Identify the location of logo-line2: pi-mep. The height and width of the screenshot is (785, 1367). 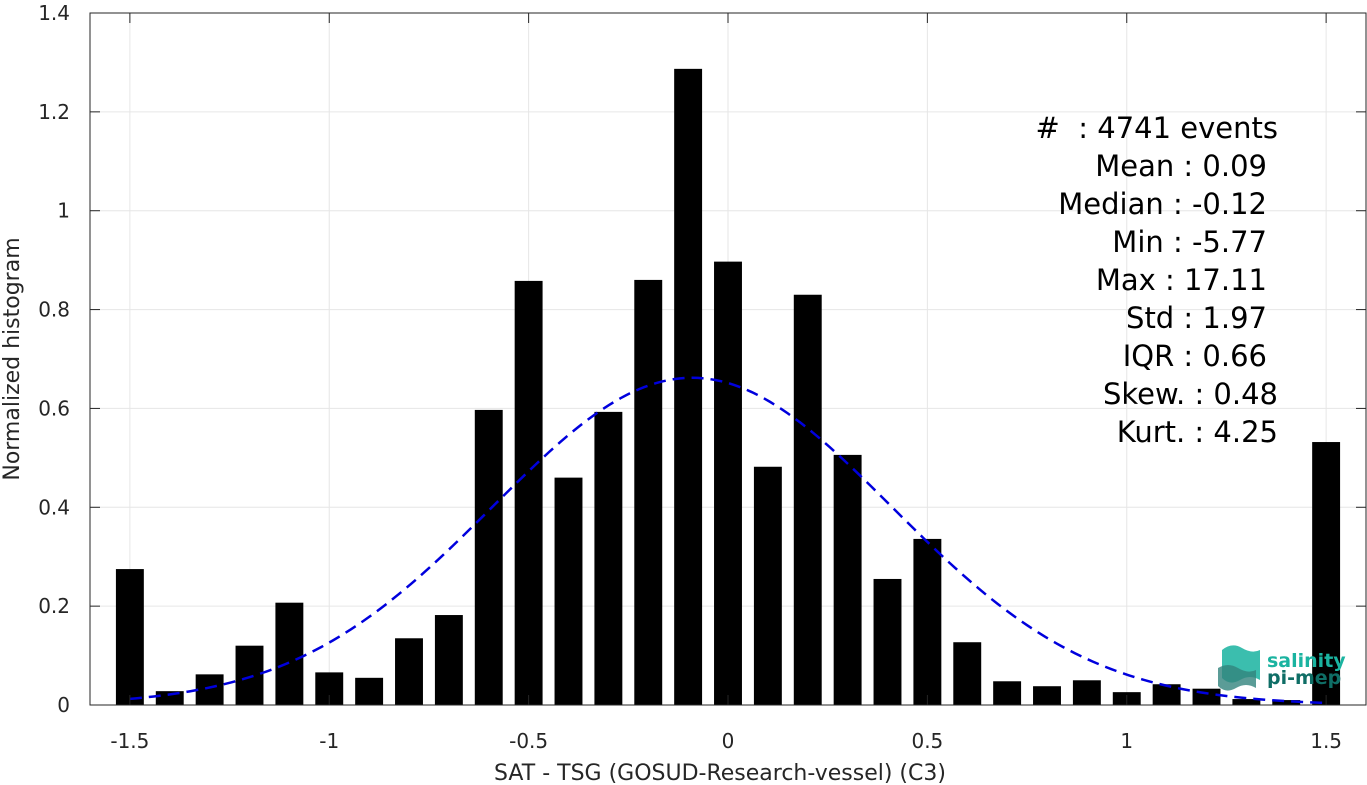
(1304, 678).